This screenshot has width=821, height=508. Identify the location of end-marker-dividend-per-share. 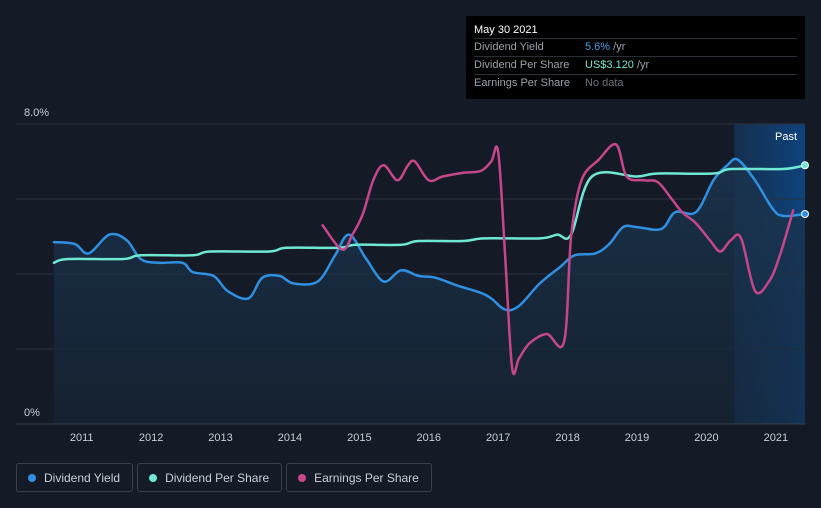
(805, 165).